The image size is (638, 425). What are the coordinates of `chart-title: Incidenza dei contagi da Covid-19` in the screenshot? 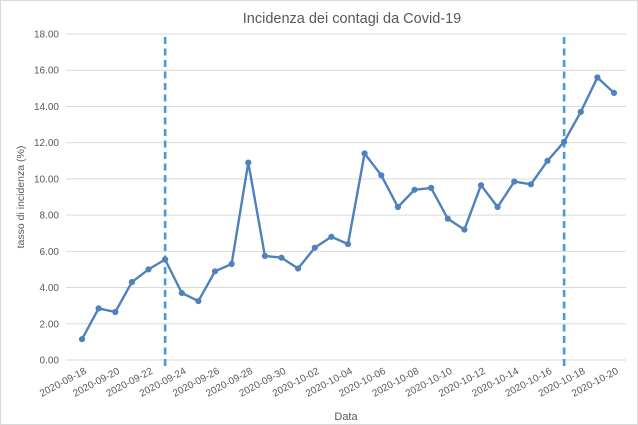 It's located at (352, 19).